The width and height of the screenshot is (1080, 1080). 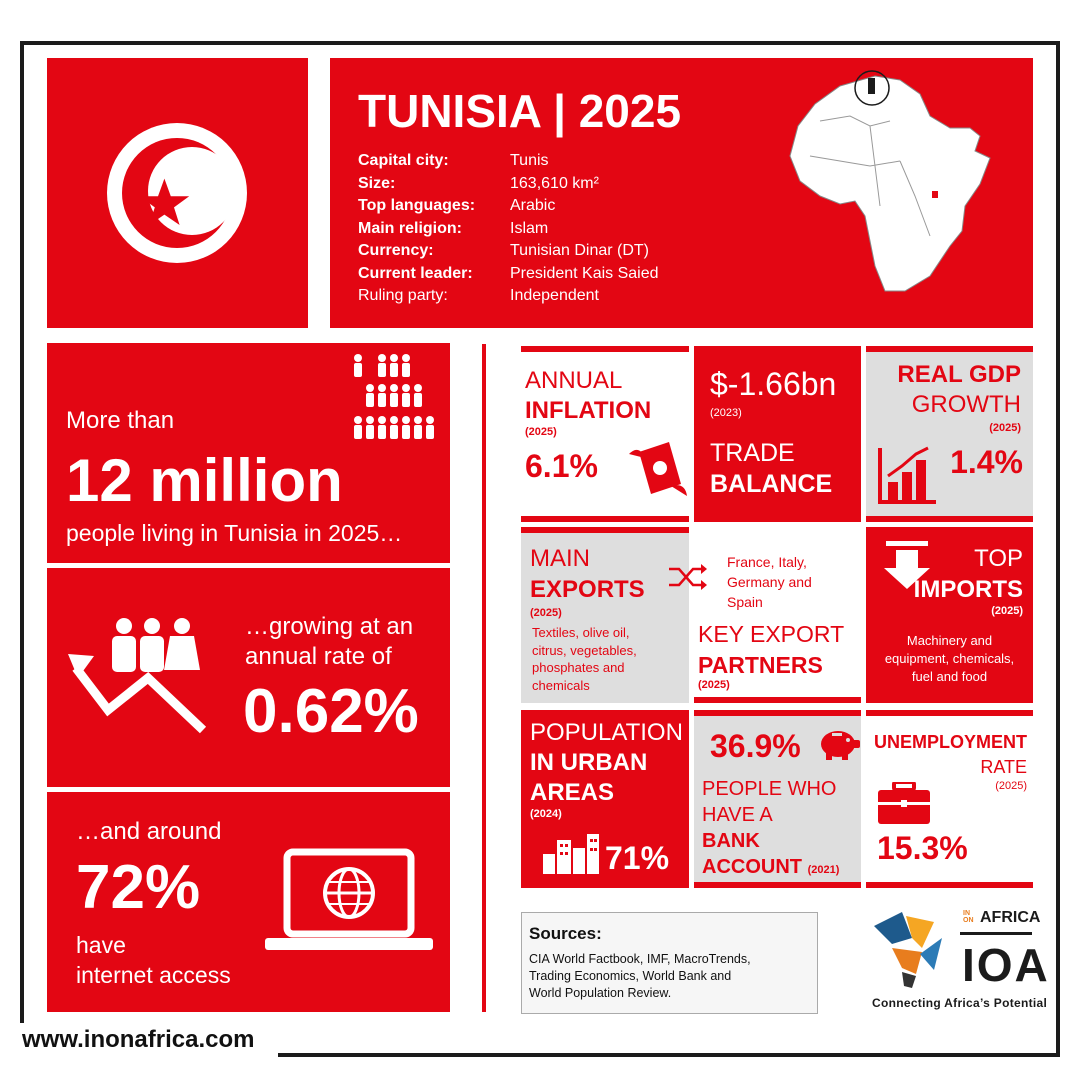 What do you see at coordinates (688, 577) in the screenshot?
I see `shuffle-arrows-icon` at bounding box center [688, 577].